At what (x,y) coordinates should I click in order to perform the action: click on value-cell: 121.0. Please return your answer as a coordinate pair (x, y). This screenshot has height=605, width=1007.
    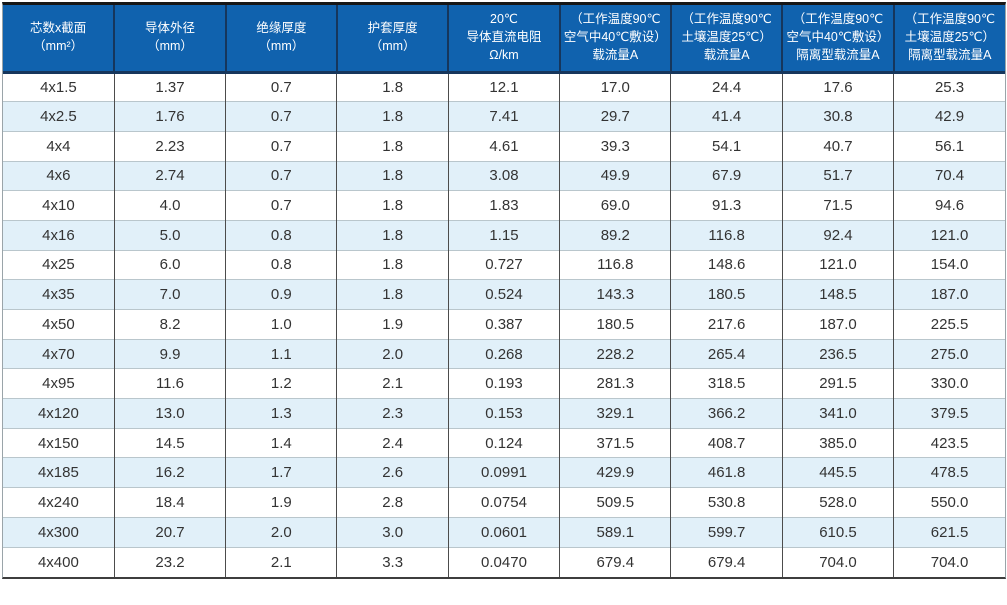
    Looking at the image, I should click on (949, 235).